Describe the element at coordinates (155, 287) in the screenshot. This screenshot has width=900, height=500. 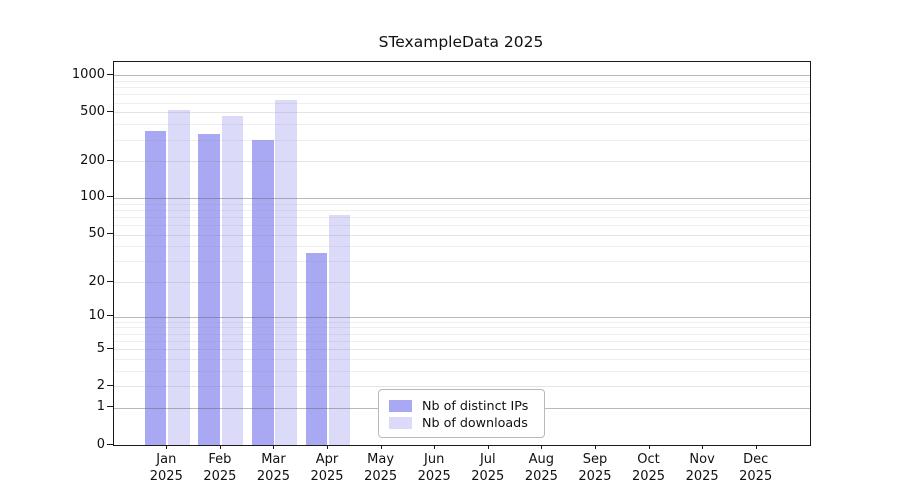
I see `bar-nb-of-distinct-ips-jan` at that location.